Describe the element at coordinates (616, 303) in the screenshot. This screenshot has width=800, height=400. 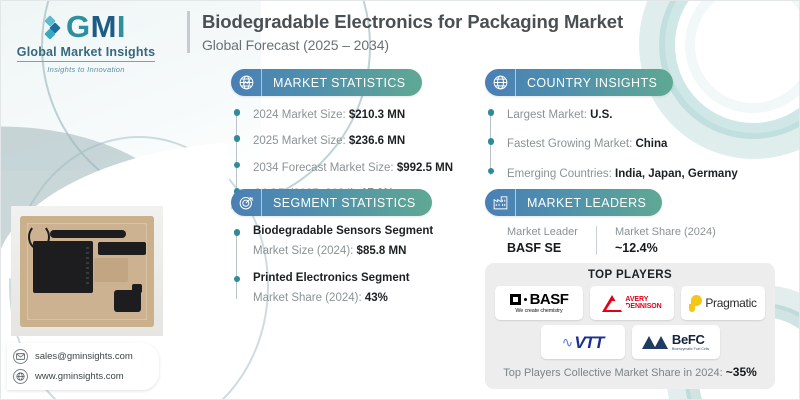
I see `avery-triangle-icon` at that location.